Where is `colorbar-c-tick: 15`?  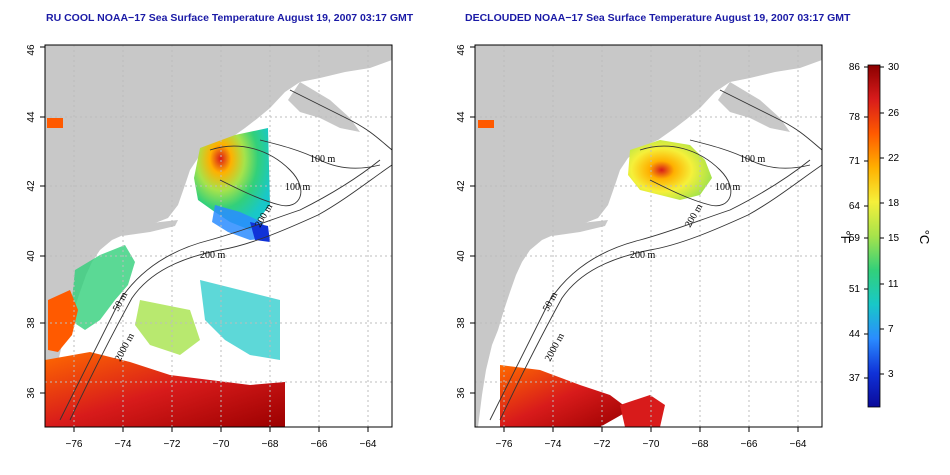 colorbar-c-tick: 15 is located at coordinates (894, 238).